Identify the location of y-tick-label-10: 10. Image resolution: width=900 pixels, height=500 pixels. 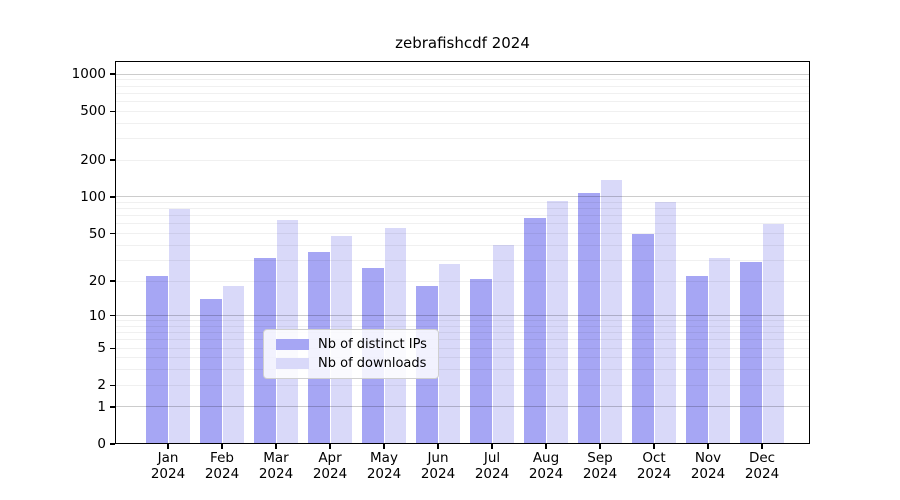
(97, 315).